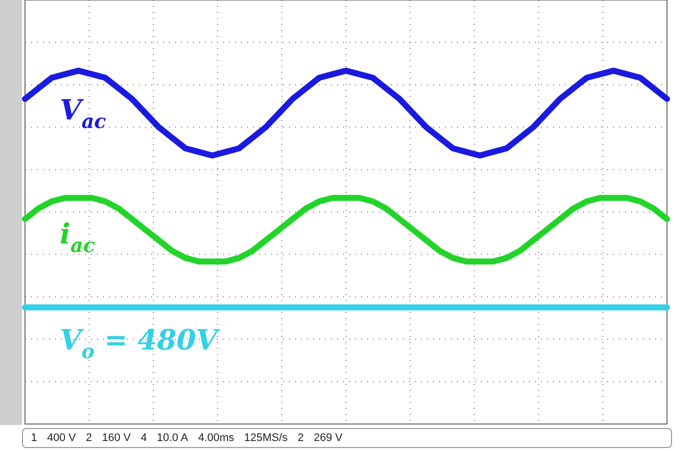 The height and width of the screenshot is (451, 693). What do you see at coordinates (266, 438) in the screenshot?
I see `text: 125MS/s` at bounding box center [266, 438].